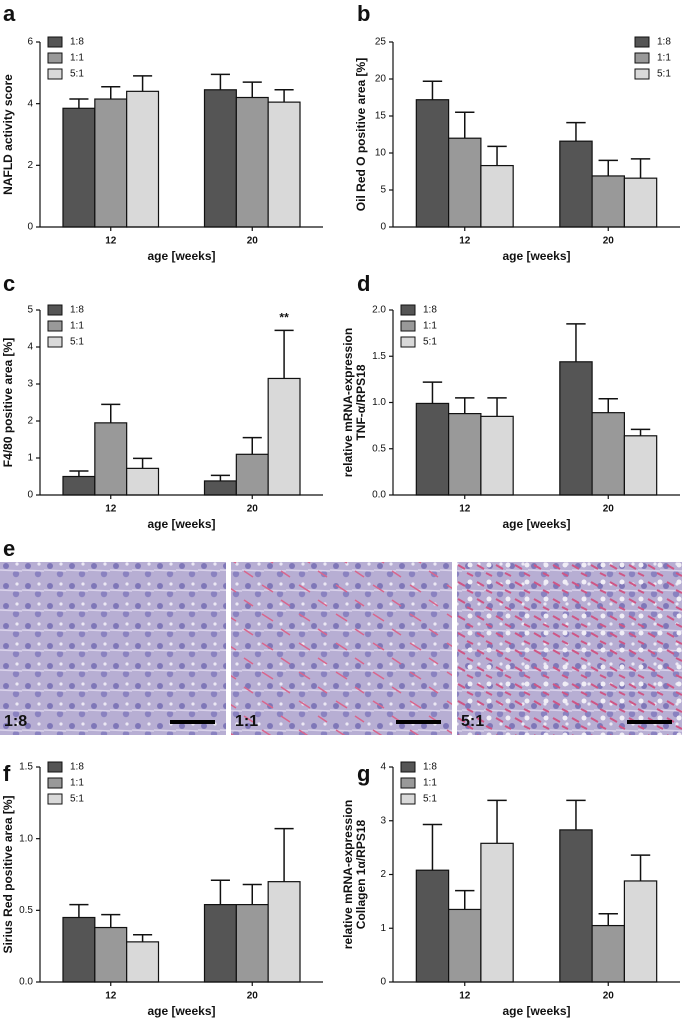 The height and width of the screenshot is (1024, 682). Describe the element at coordinates (113, 648) in the screenshot. I see `micrograph` at that location.